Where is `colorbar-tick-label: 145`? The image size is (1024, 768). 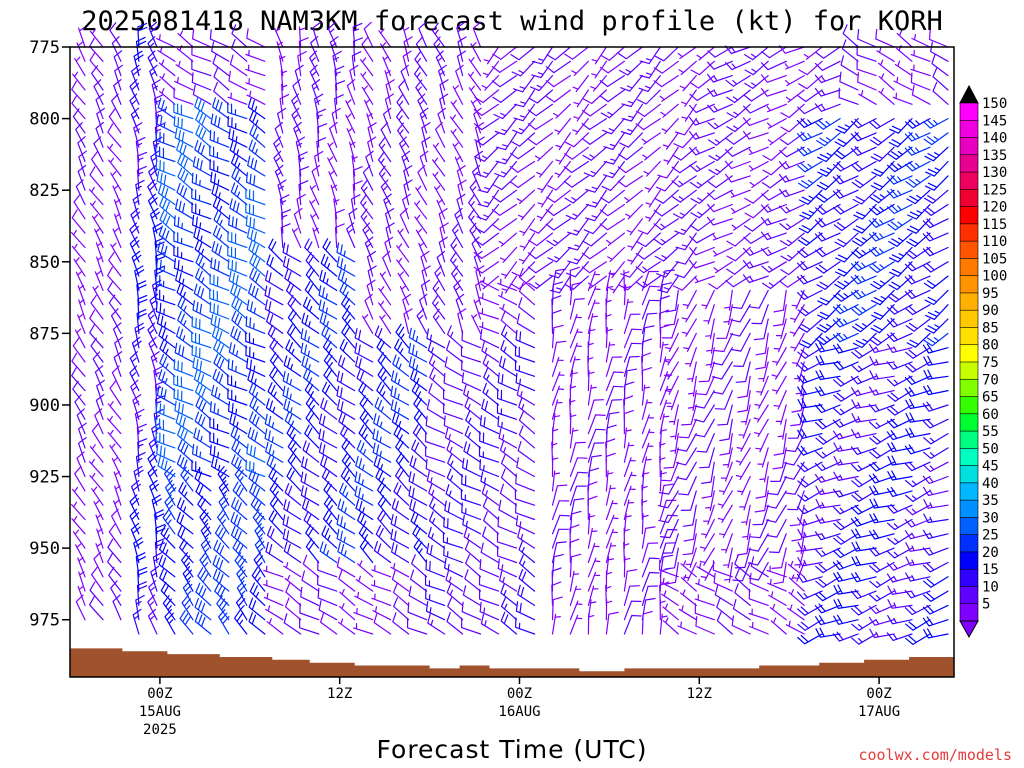 colorbar-tick-label: 145 is located at coordinates (994, 121).